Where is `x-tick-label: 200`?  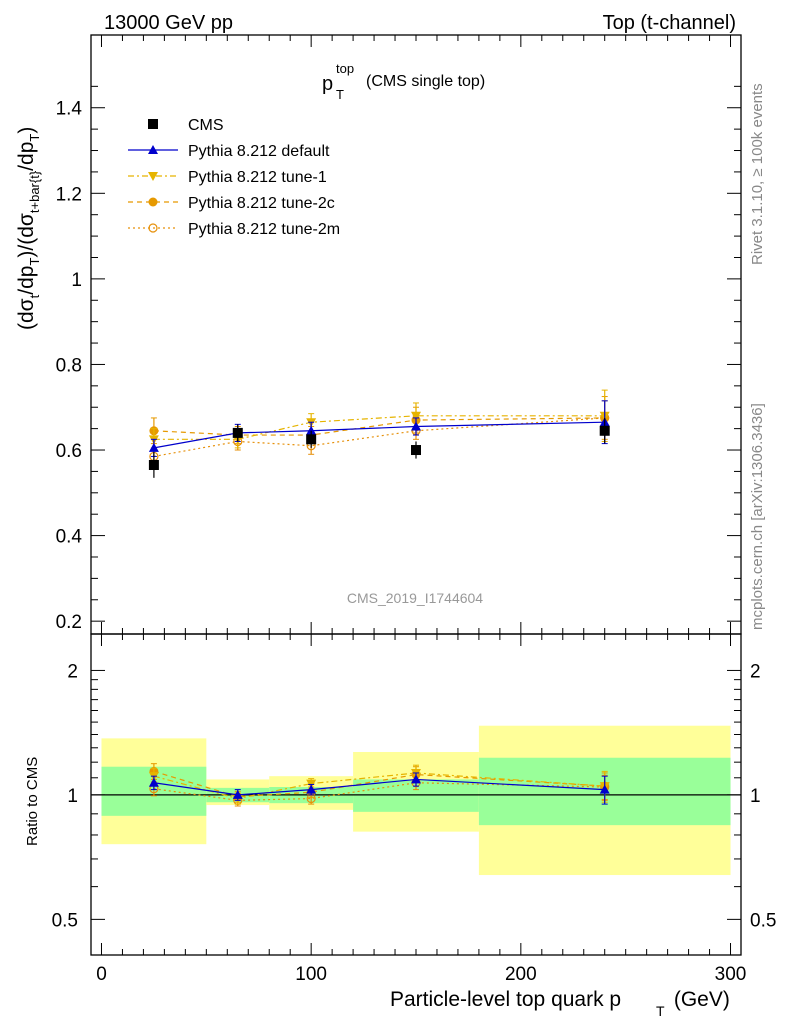
x-tick-label: 200 is located at coordinates (521, 974).